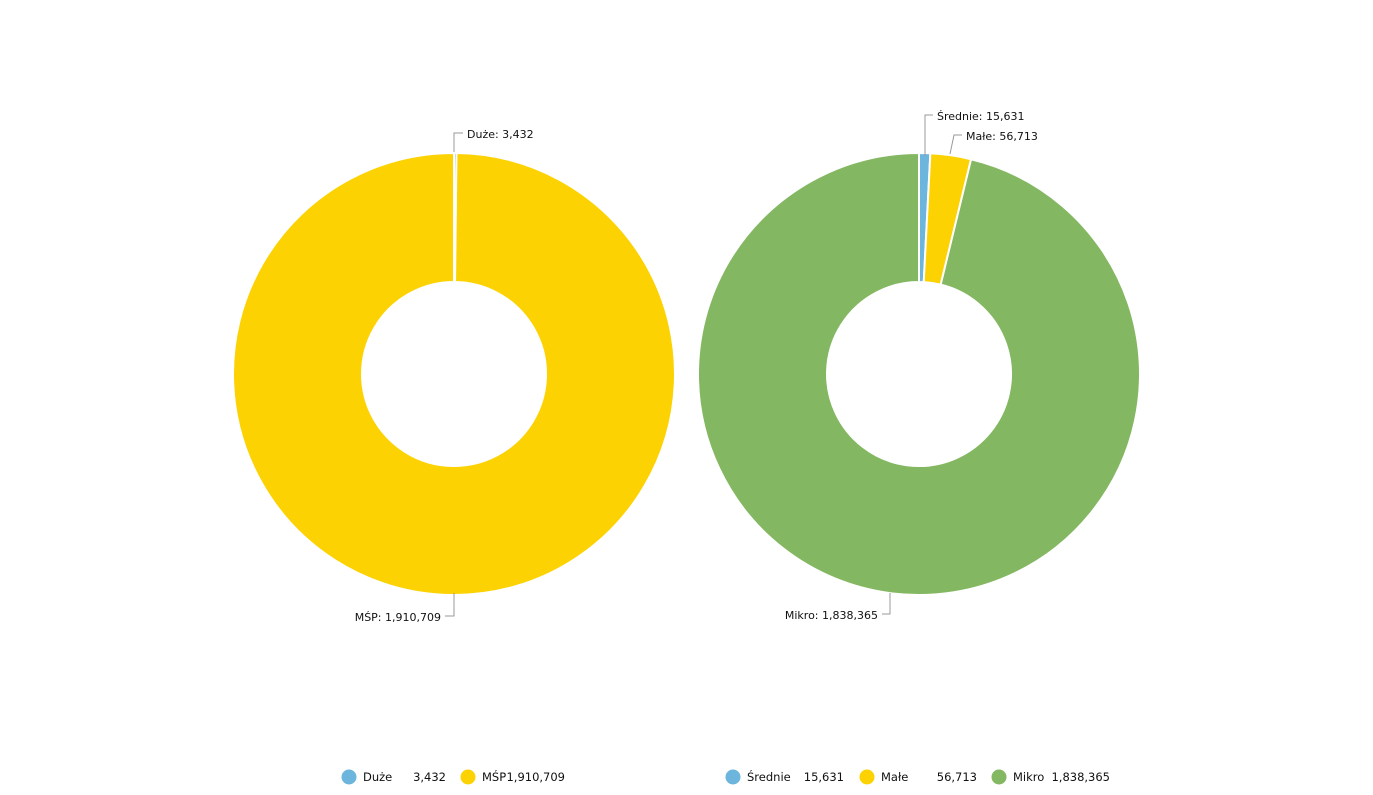 This screenshot has height=795, width=1373. Describe the element at coordinates (733, 777) in the screenshot. I see `legend-marker-srednie` at that location.